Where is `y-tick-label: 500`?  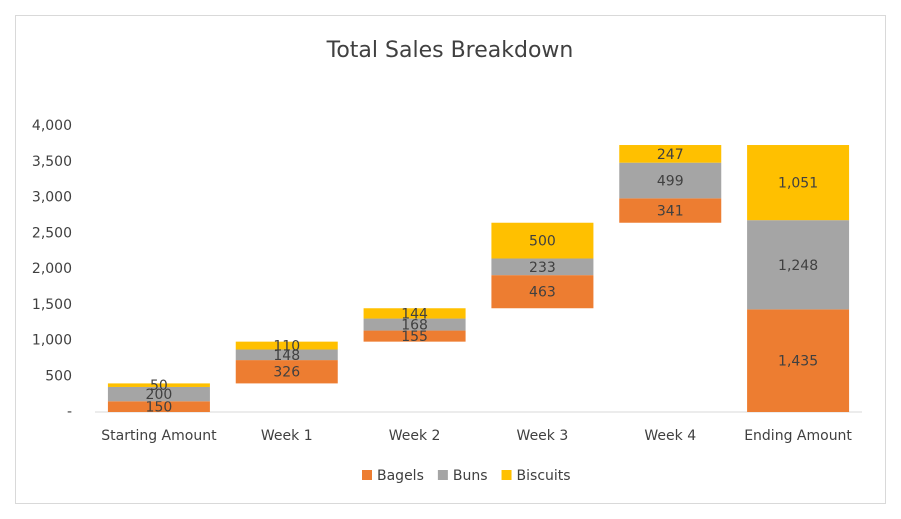
y-tick-label: 500 is located at coordinates (58, 376).